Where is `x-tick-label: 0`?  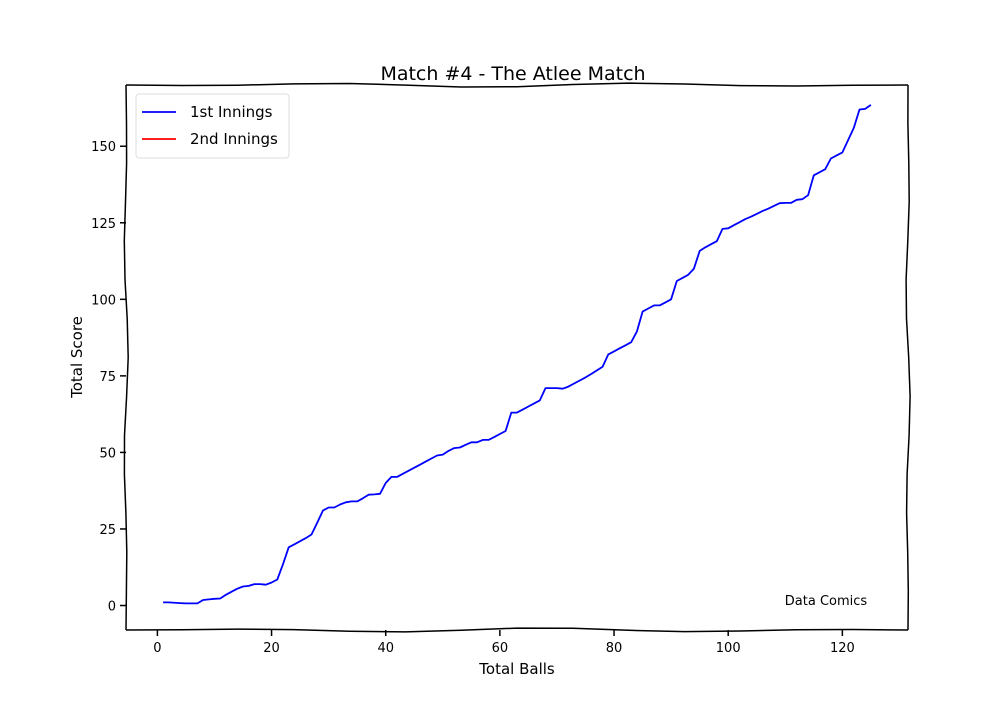
x-tick-label: 0 is located at coordinates (157, 648).